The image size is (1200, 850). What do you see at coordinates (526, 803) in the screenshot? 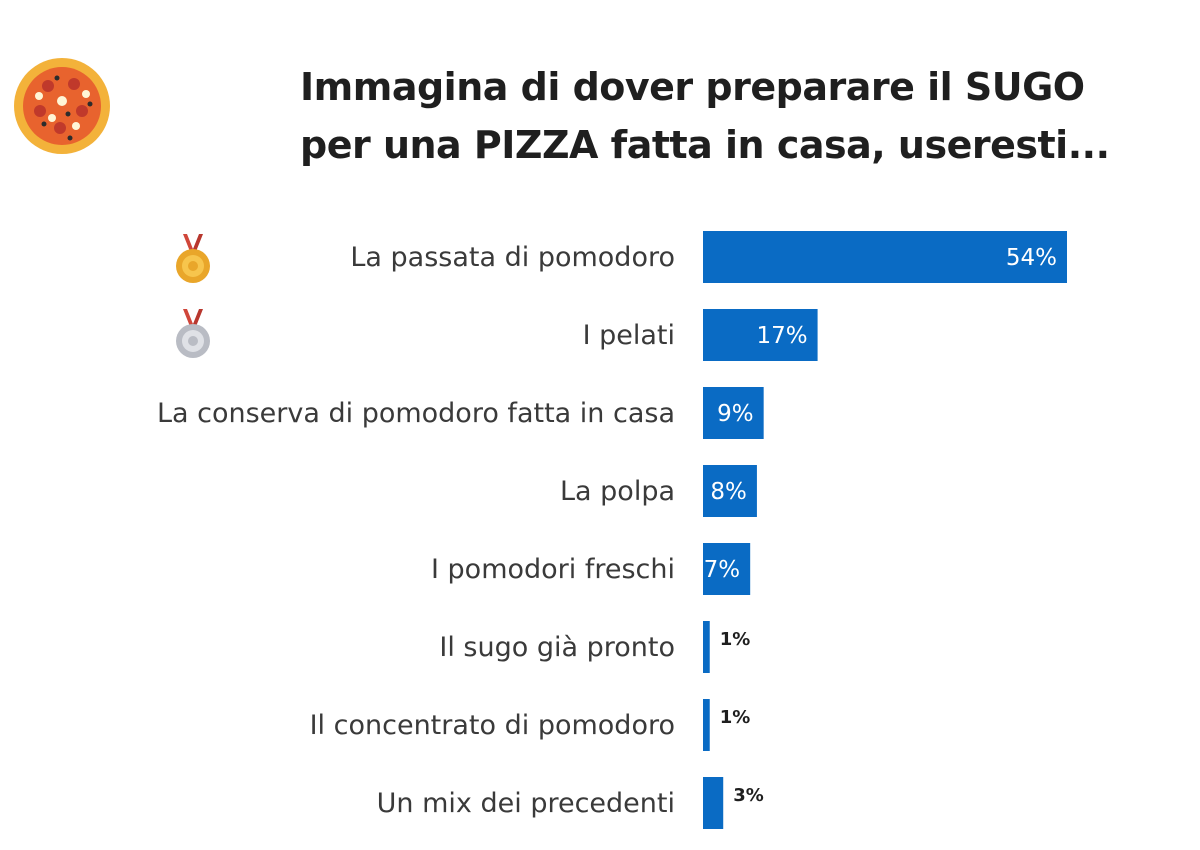
I see `category-label: Un mix dei precedenti` at bounding box center [526, 803].